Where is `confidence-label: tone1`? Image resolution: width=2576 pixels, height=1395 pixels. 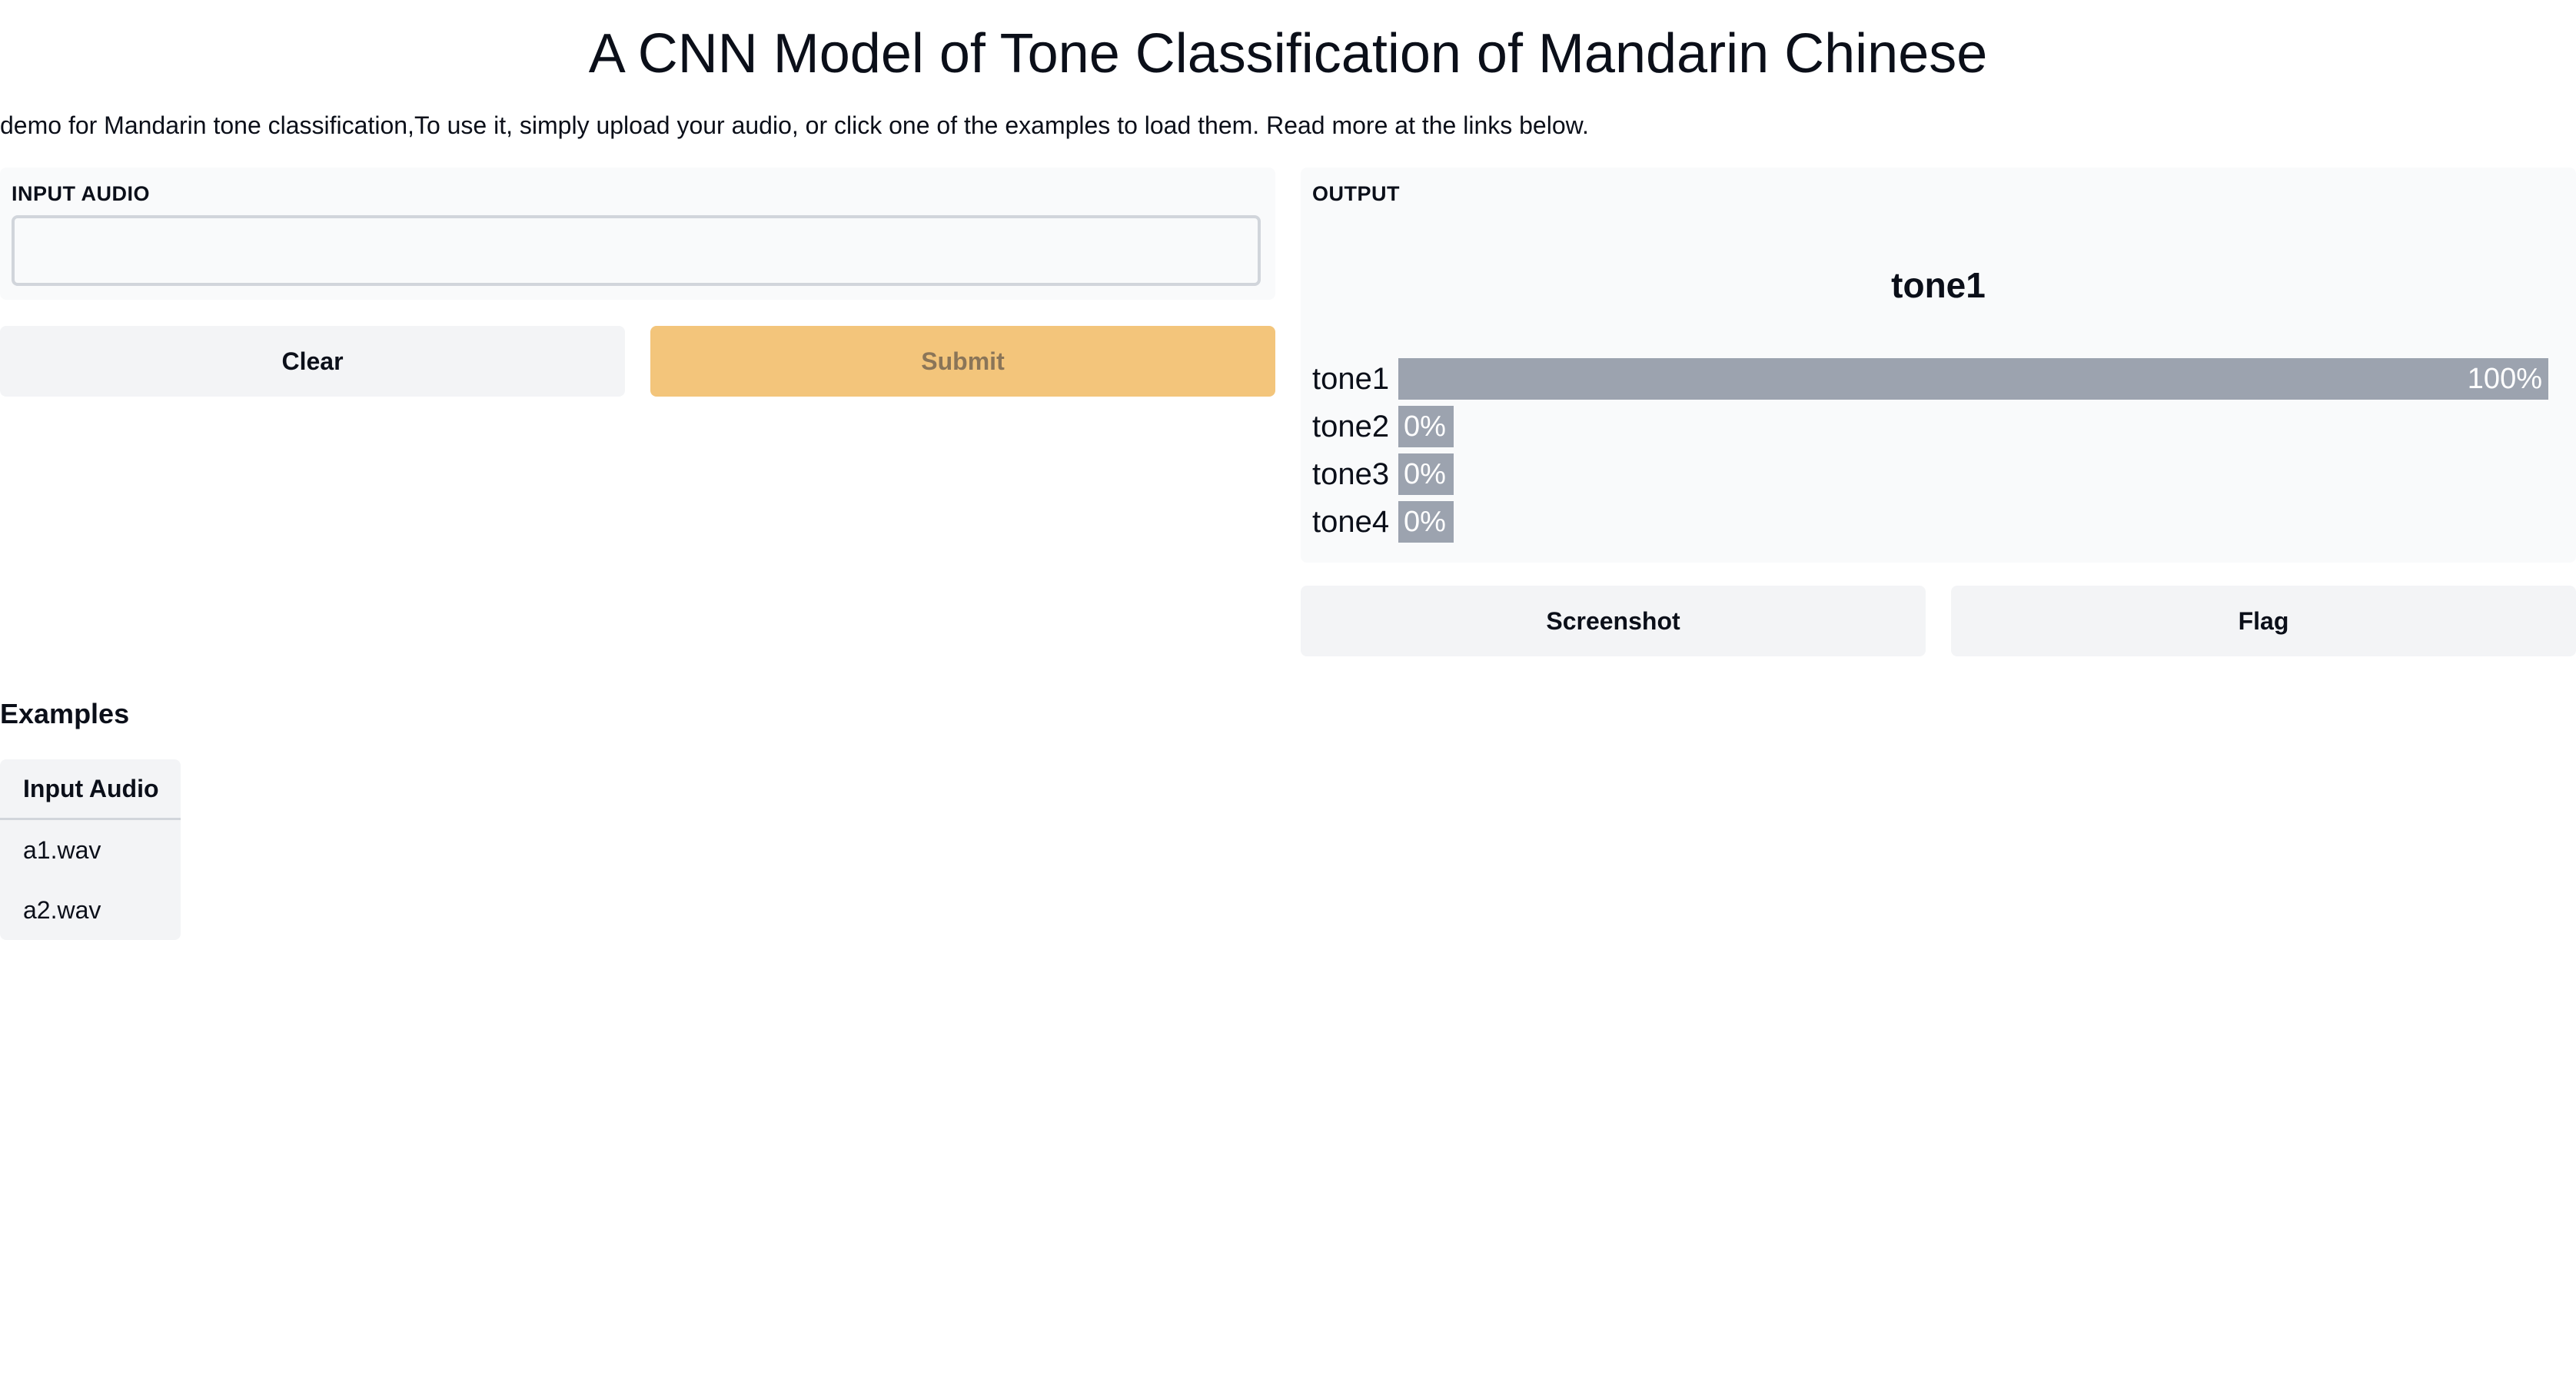 confidence-label: tone1 is located at coordinates (1351, 379).